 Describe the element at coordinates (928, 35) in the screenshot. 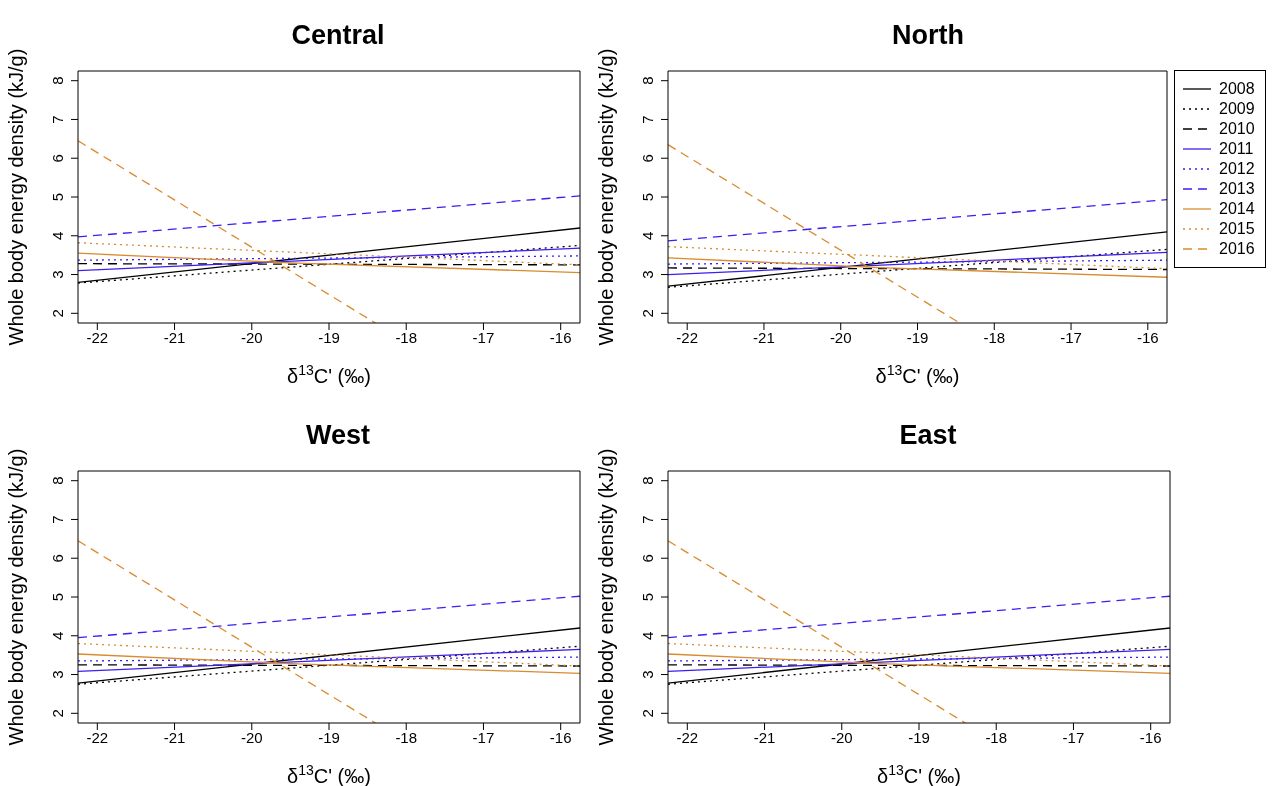

I see `chart-title: North` at that location.